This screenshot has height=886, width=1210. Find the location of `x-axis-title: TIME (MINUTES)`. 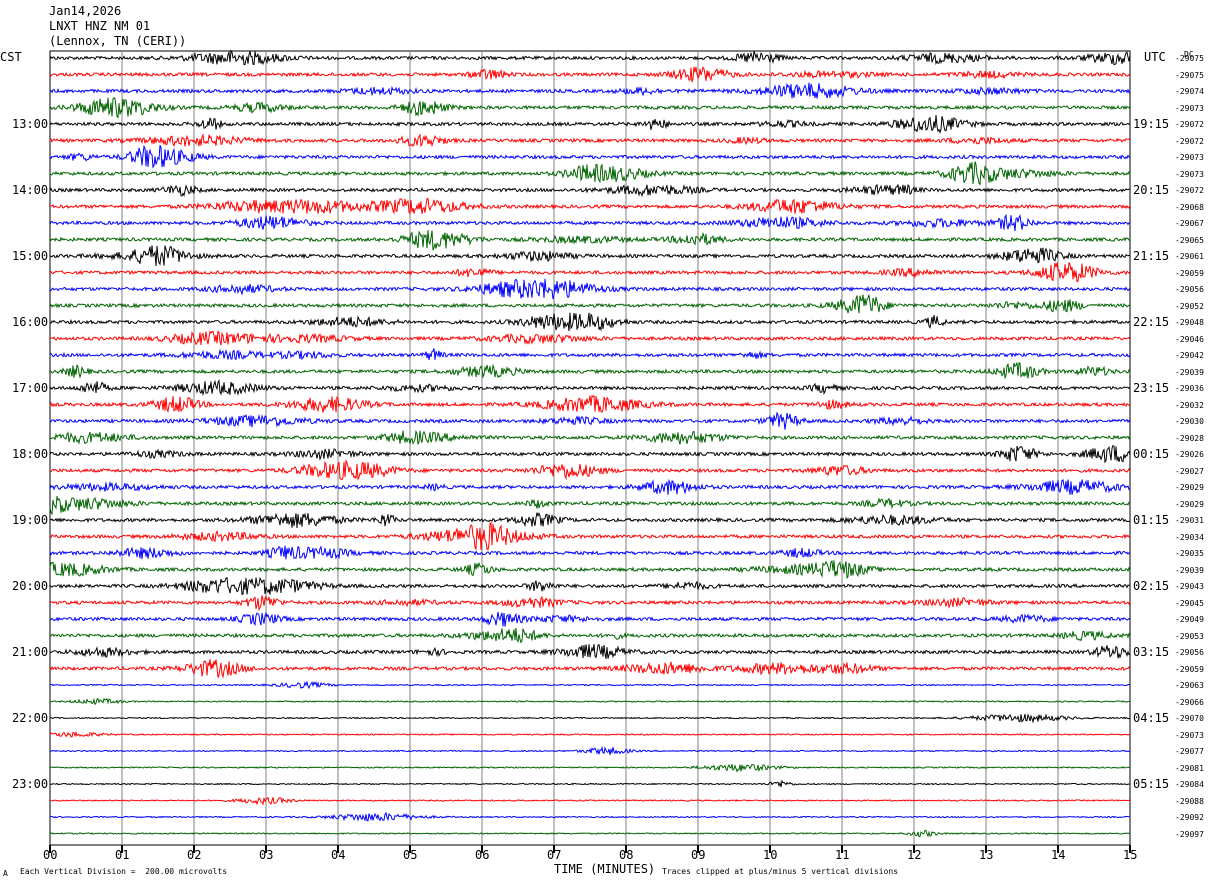

x-axis-title: TIME (MINUTES) is located at coordinates (605, 869).